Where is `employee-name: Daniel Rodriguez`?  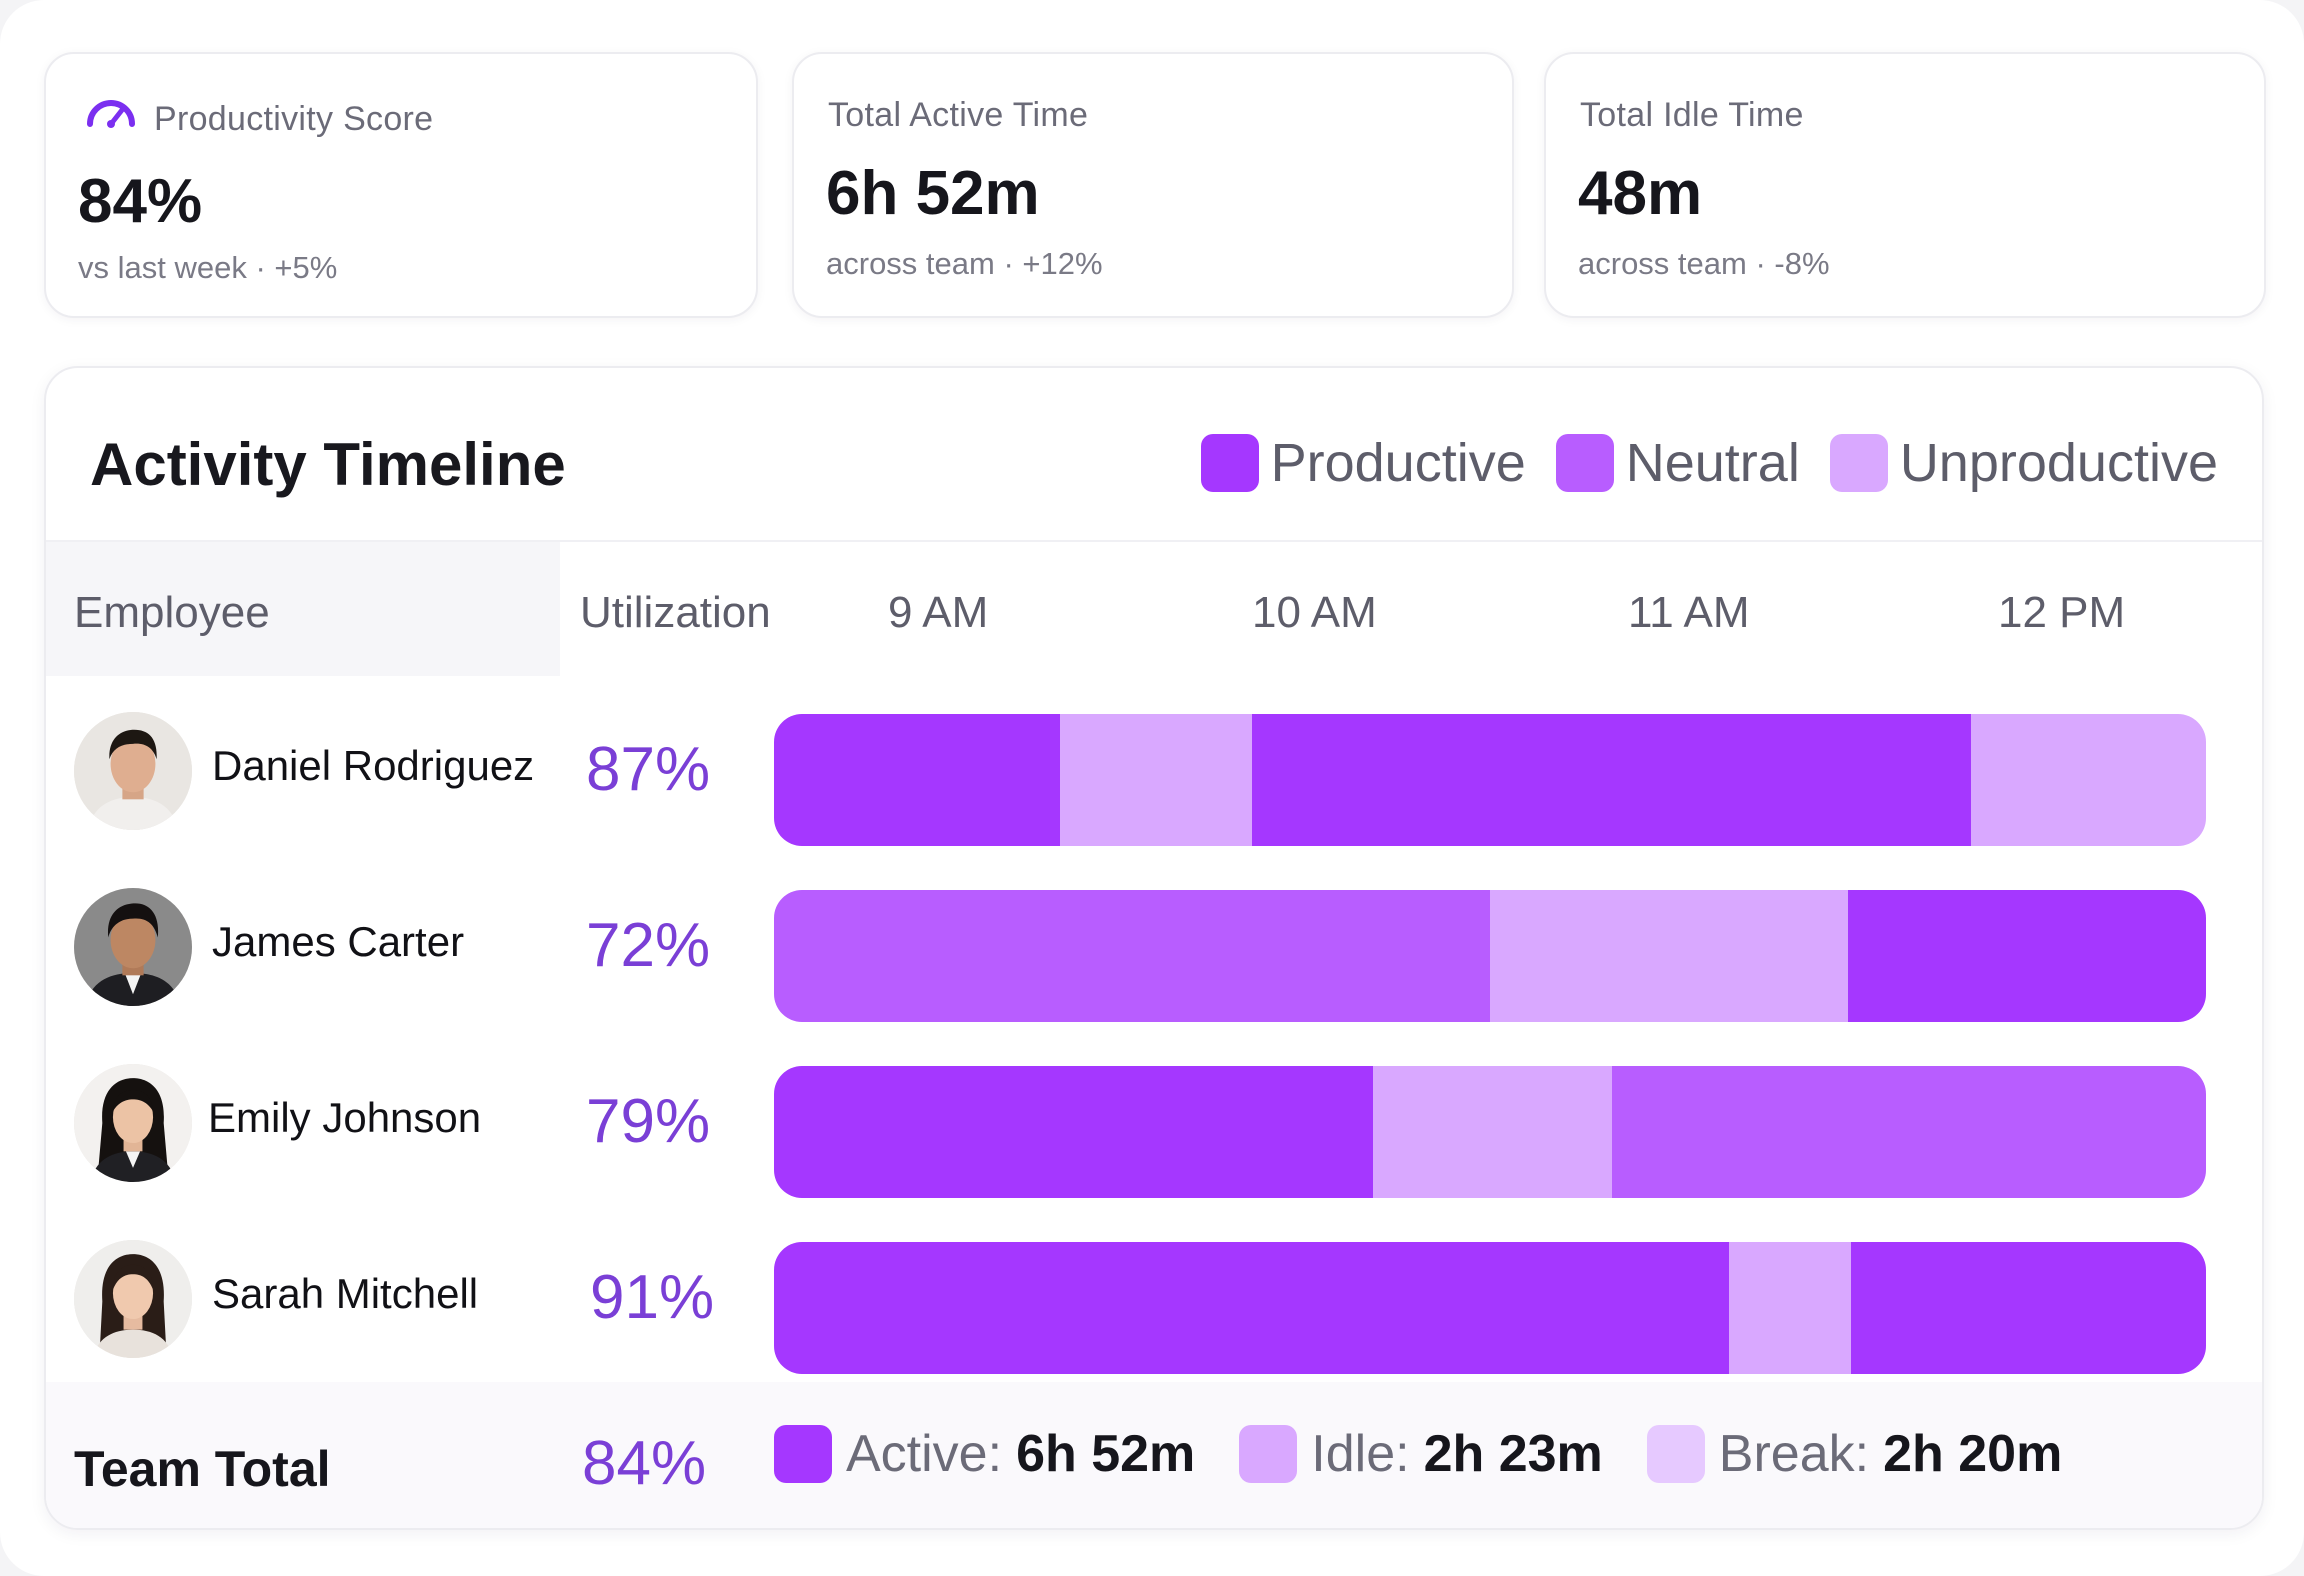 employee-name: Daniel Rodriguez is located at coordinates (373, 765).